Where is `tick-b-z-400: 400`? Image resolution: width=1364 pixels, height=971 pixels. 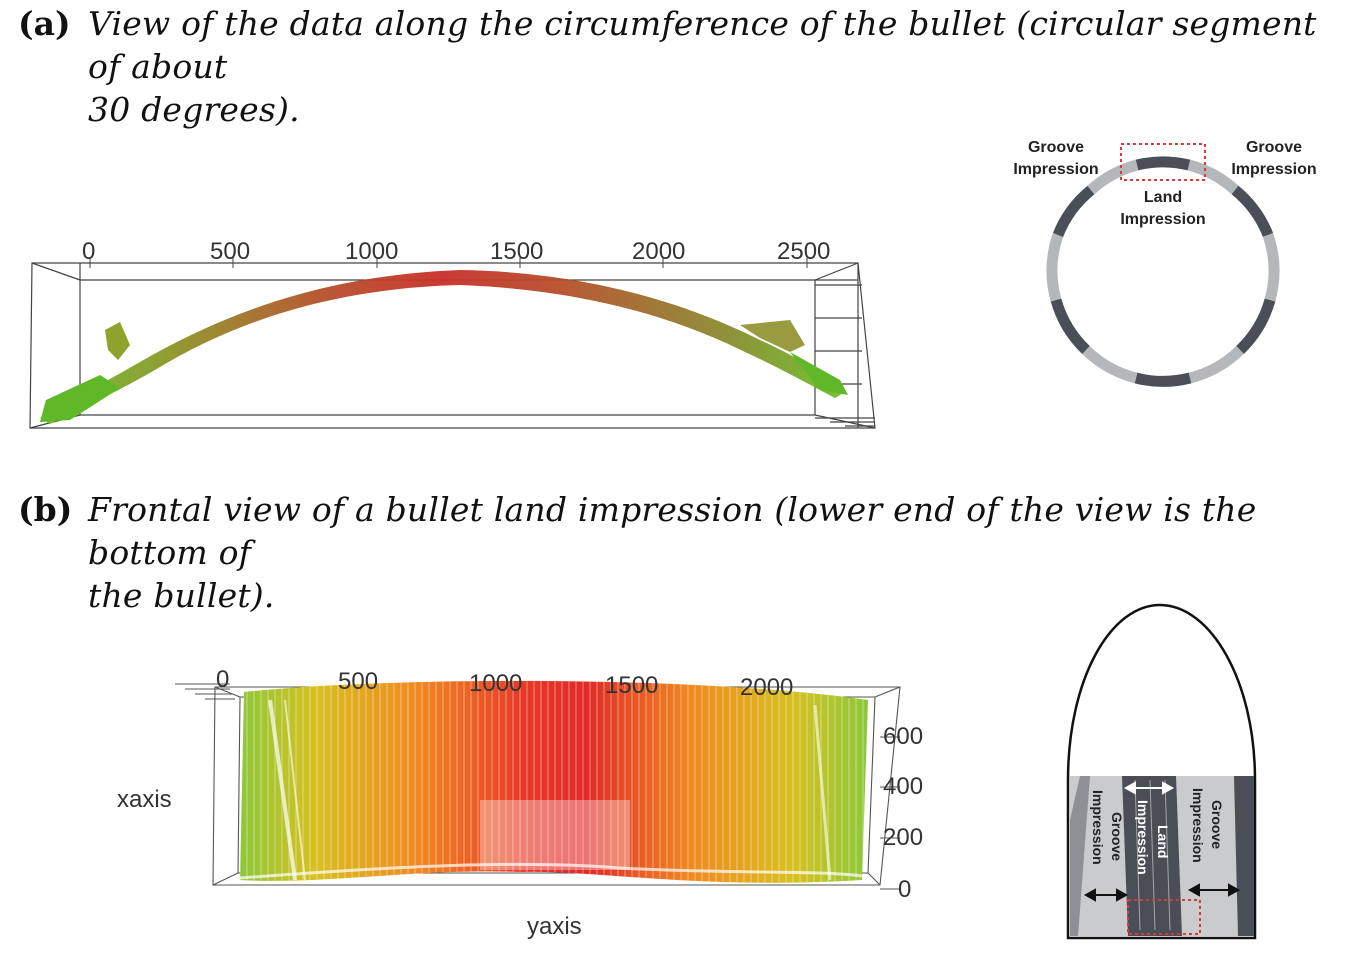
tick-b-z-400: 400 is located at coordinates (903, 786).